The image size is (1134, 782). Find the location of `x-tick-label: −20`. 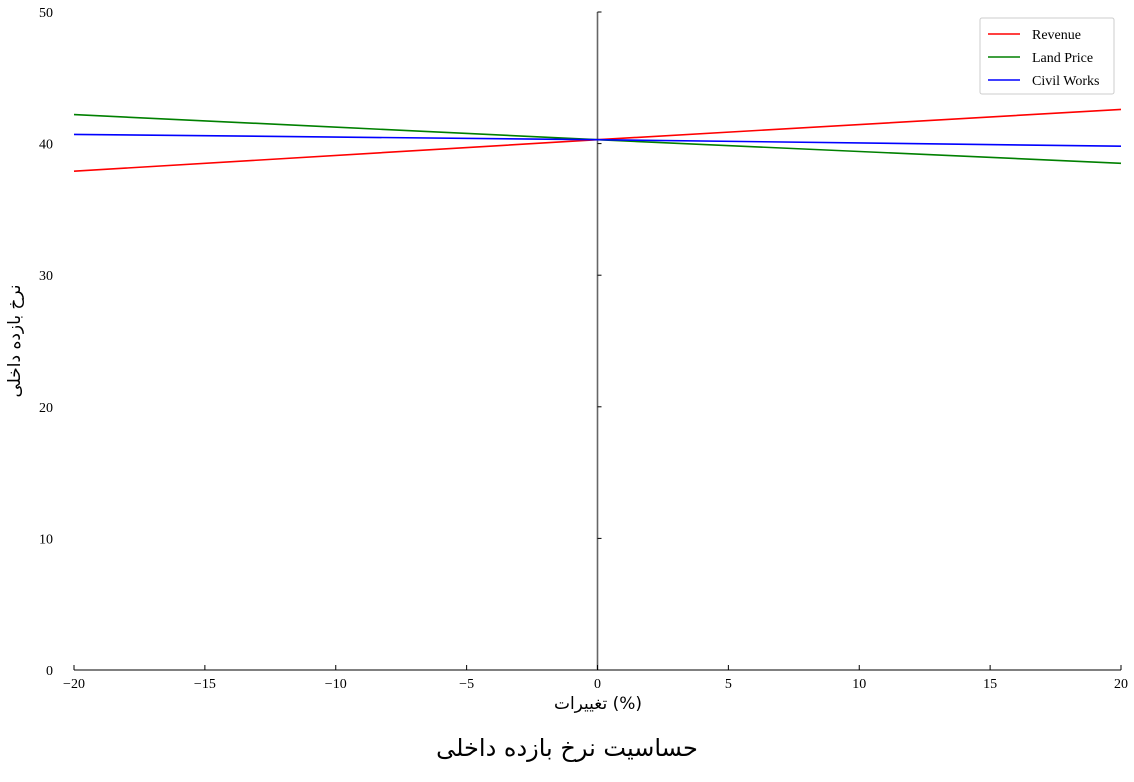

x-tick-label: −20 is located at coordinates (74, 684).